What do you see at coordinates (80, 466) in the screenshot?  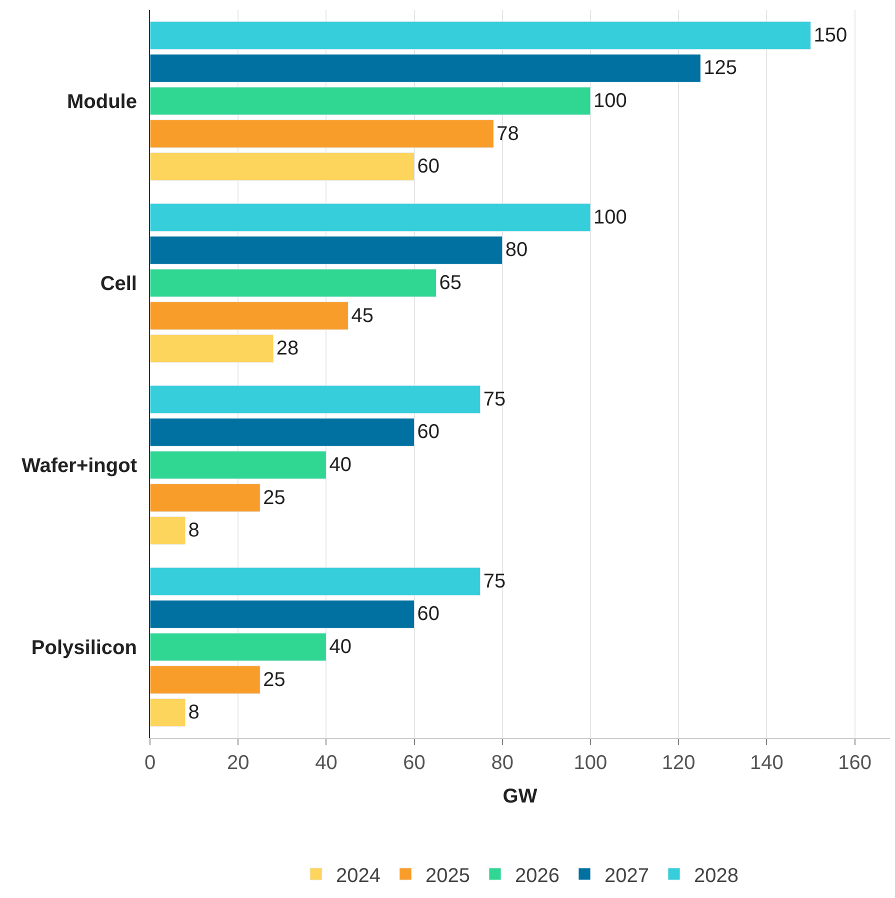 I see `y-tick-label: Wafer+ingot` at bounding box center [80, 466].